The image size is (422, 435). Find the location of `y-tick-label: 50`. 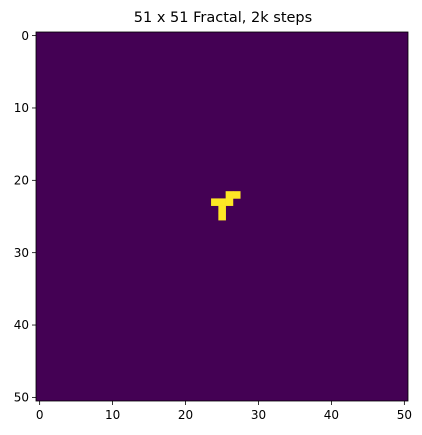

y-tick-label: 50 is located at coordinates (21, 398).